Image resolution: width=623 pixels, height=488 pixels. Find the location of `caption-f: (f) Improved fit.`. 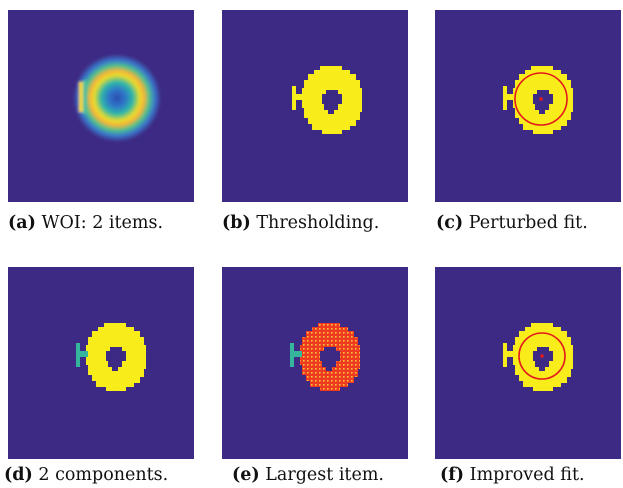

caption-f: (f) Improved fit. is located at coordinates (512, 475).